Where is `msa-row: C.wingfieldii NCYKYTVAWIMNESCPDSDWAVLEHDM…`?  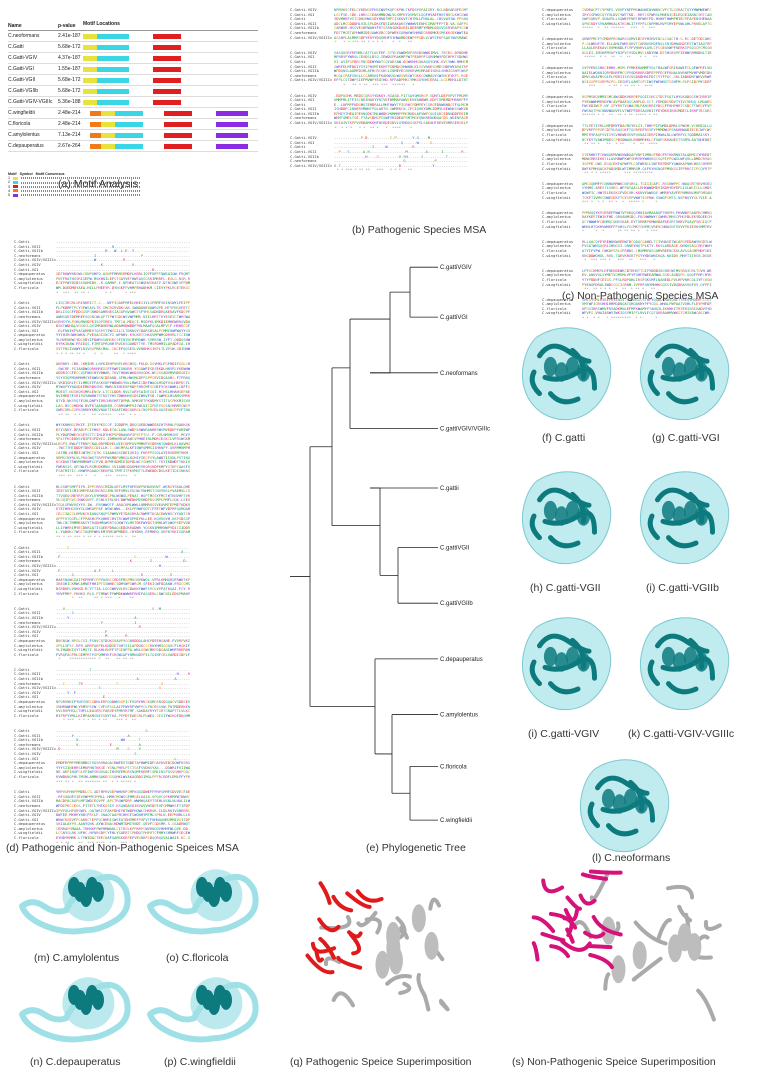
msa-row: C.wingfieldii NCYKYTVAWIMNESCPDSDWAVLEHDM… is located at coordinates (627, 139).